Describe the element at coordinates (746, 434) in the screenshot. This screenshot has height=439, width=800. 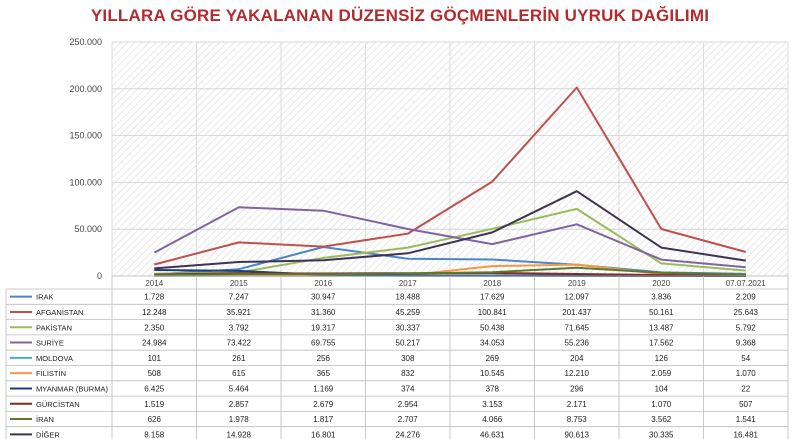
I see `data-label: 16.481` at that location.